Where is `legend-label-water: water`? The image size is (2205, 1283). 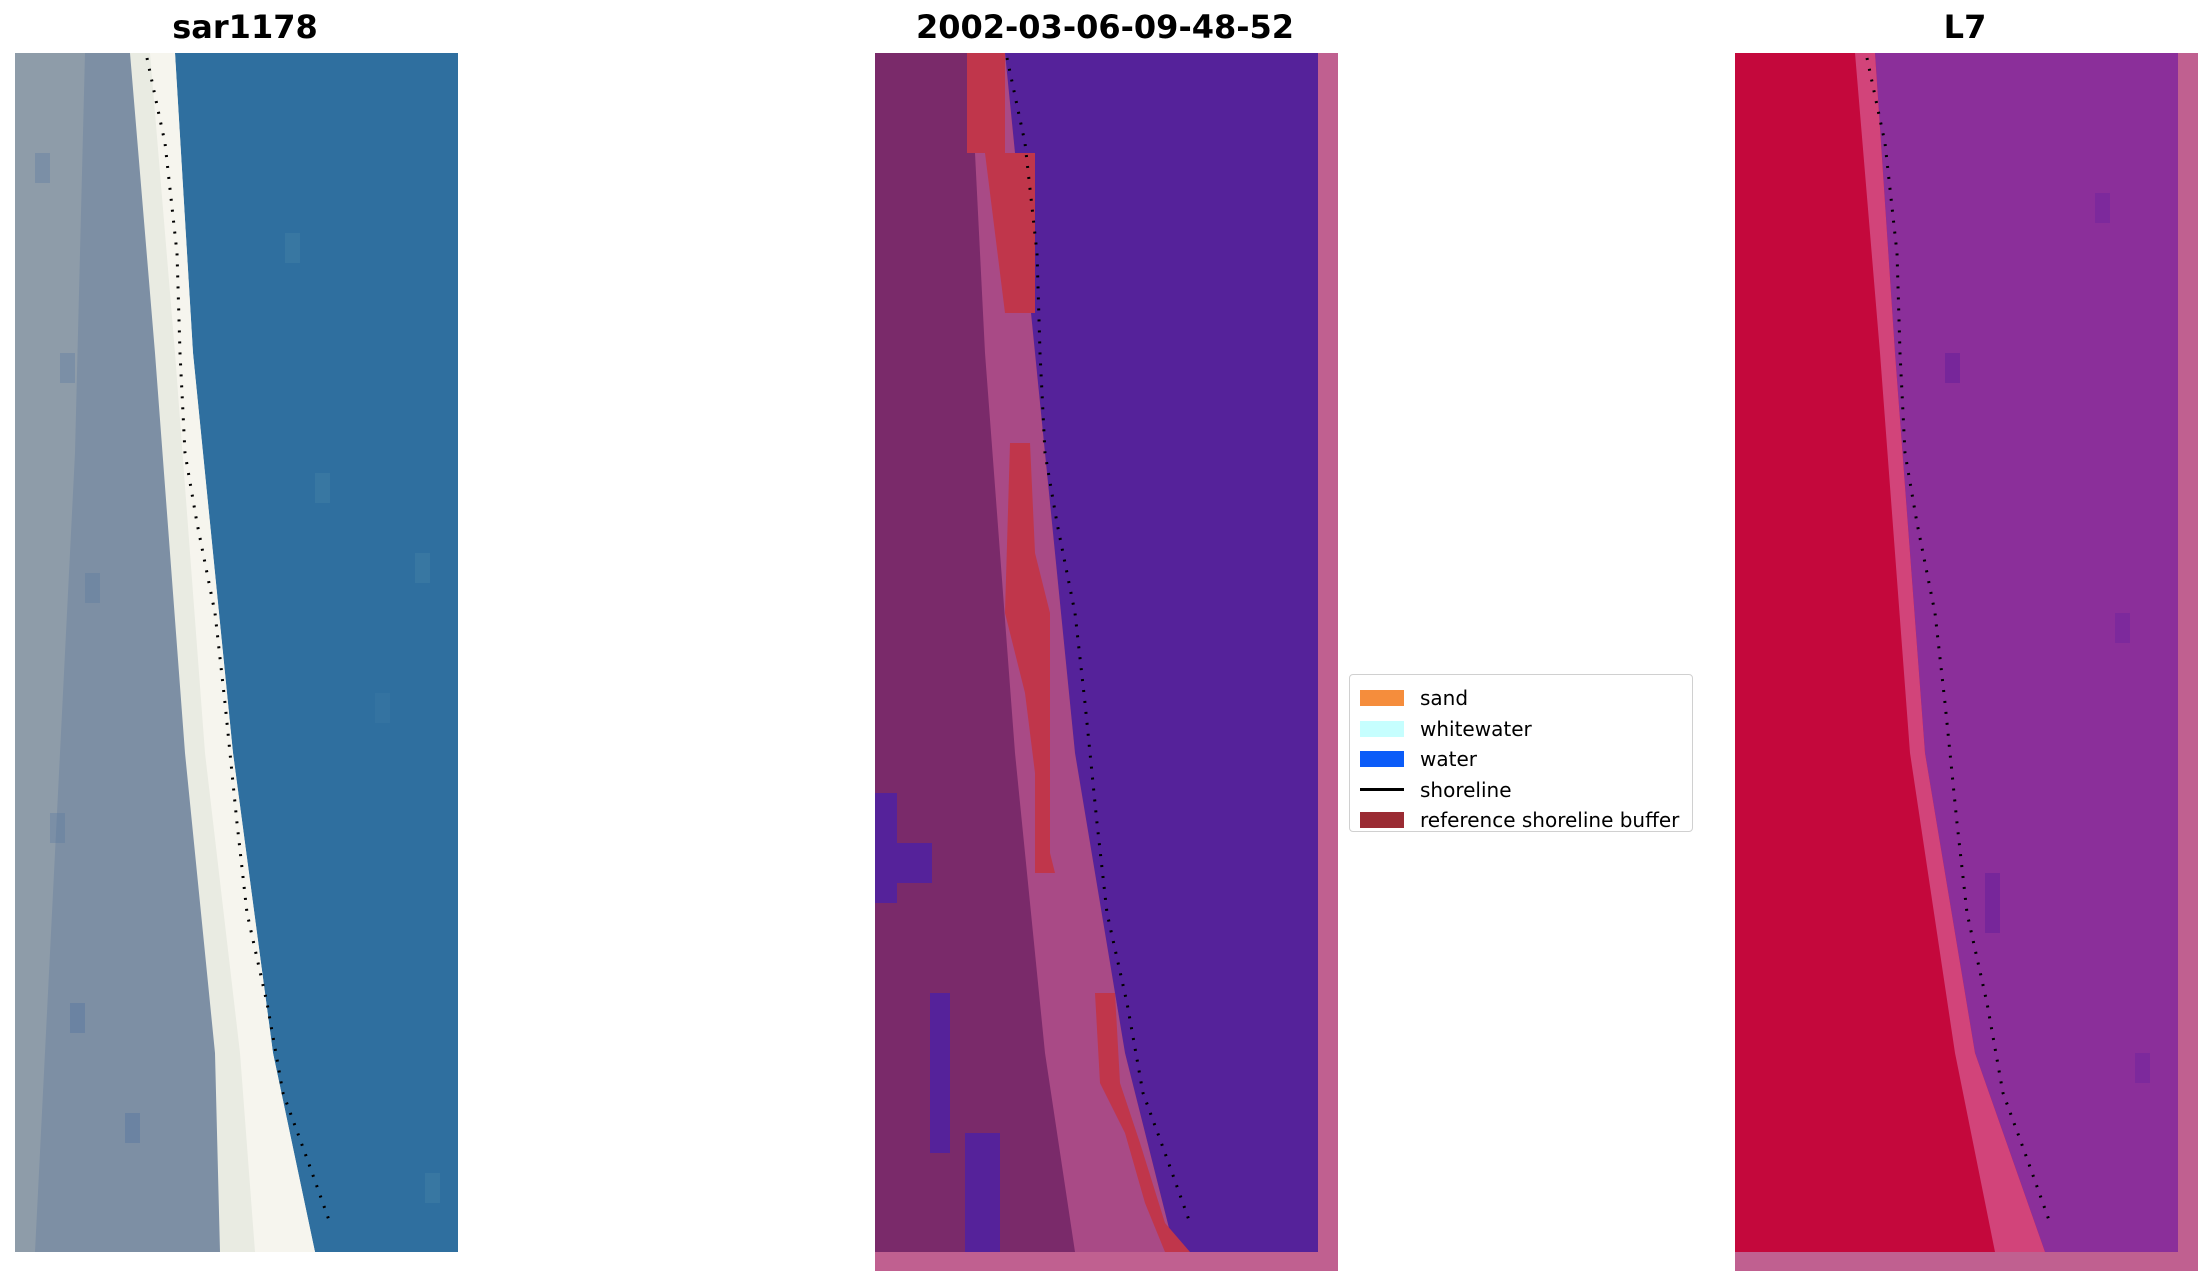 legend-label-water: water is located at coordinates (1448, 759).